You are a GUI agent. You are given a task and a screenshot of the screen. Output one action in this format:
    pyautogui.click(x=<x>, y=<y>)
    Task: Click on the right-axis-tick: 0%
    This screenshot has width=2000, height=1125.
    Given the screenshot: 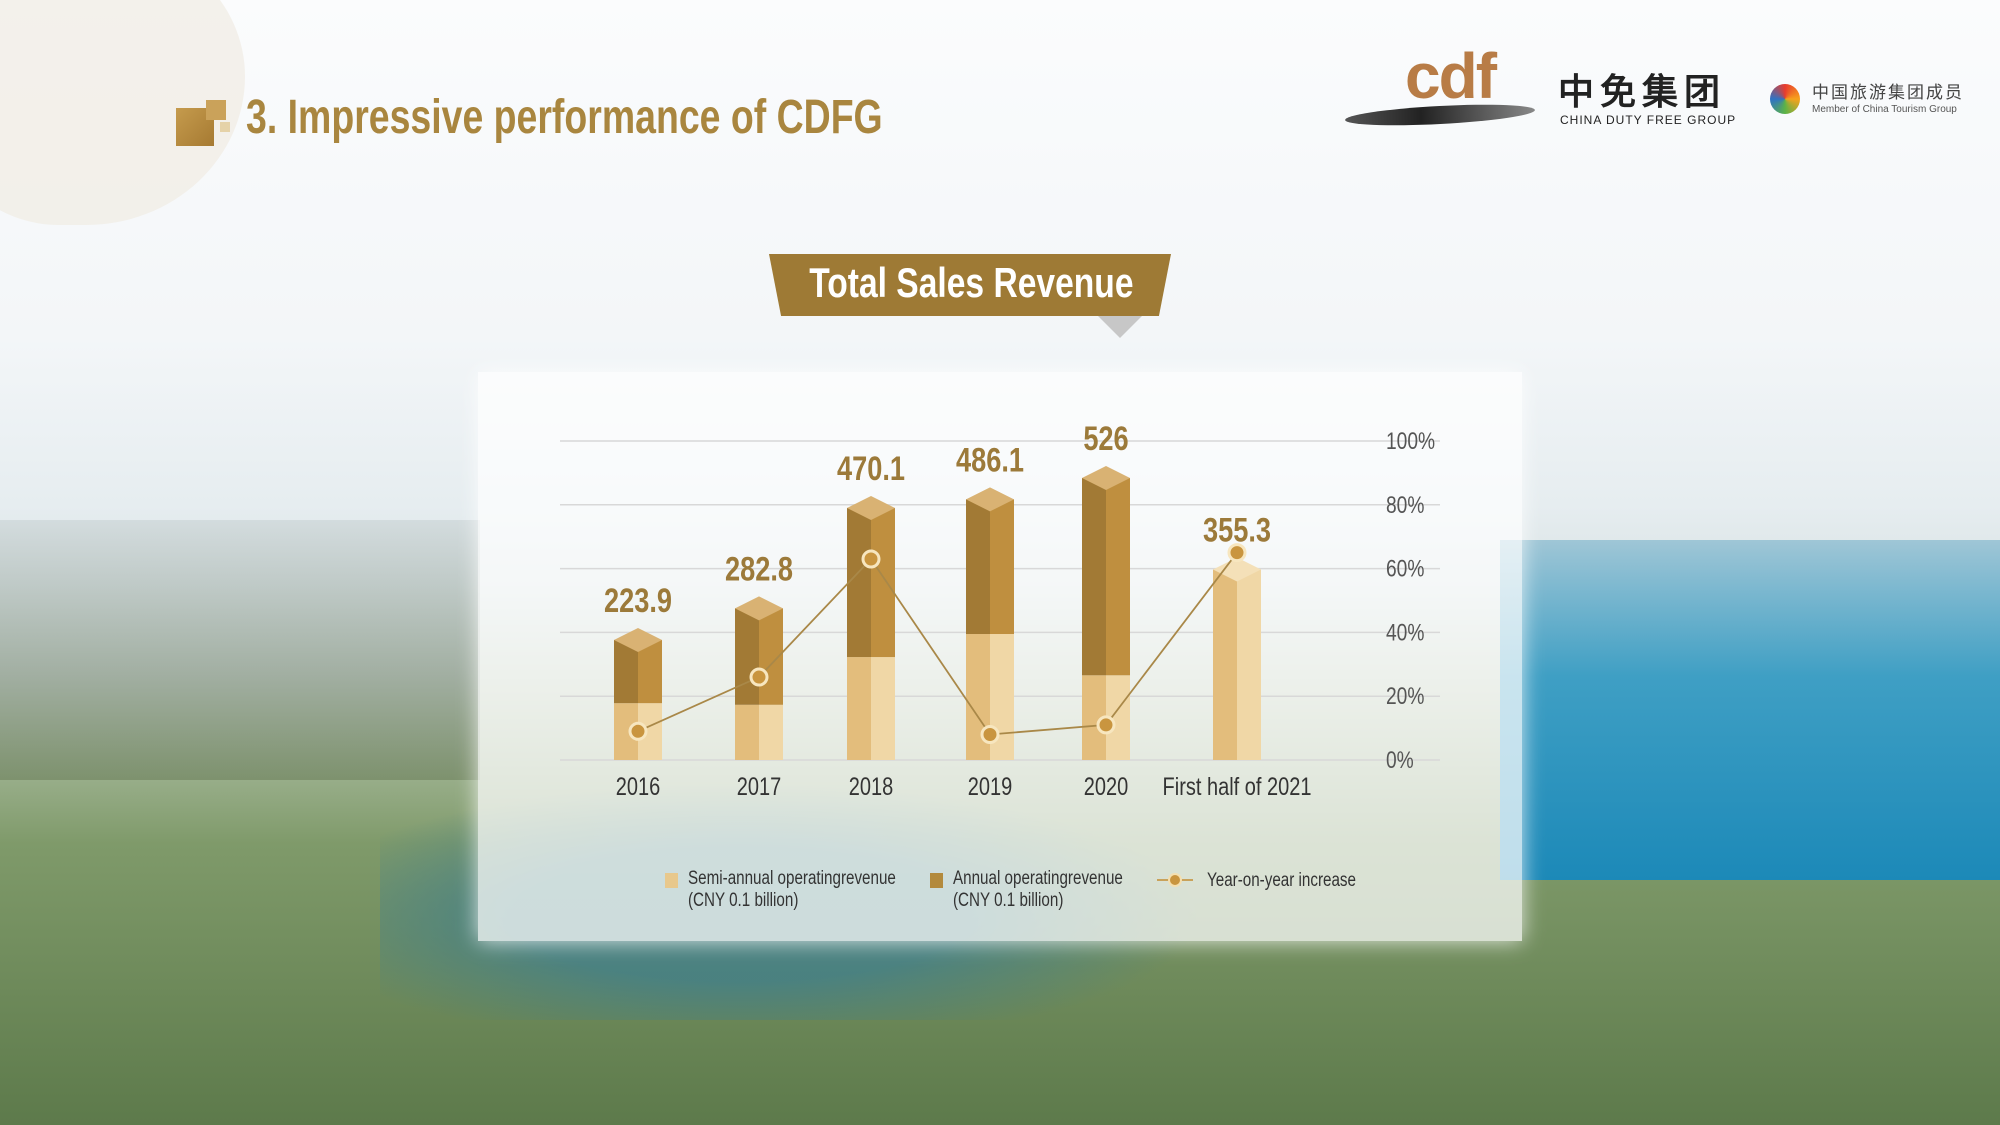 What is the action you would take?
    pyautogui.click(x=1400, y=760)
    